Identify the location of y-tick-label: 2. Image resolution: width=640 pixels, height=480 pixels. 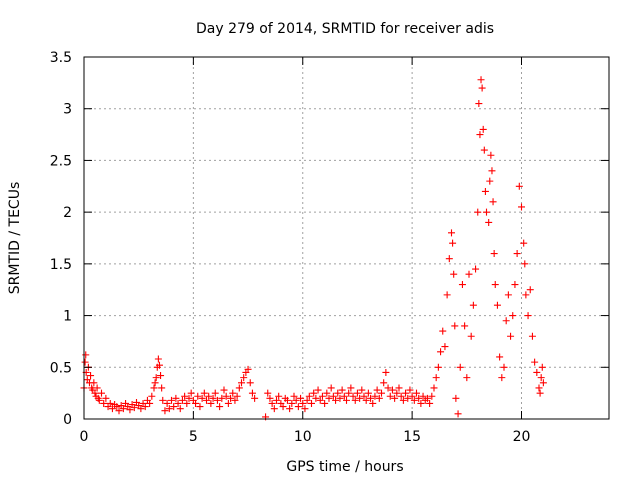
(67, 213).